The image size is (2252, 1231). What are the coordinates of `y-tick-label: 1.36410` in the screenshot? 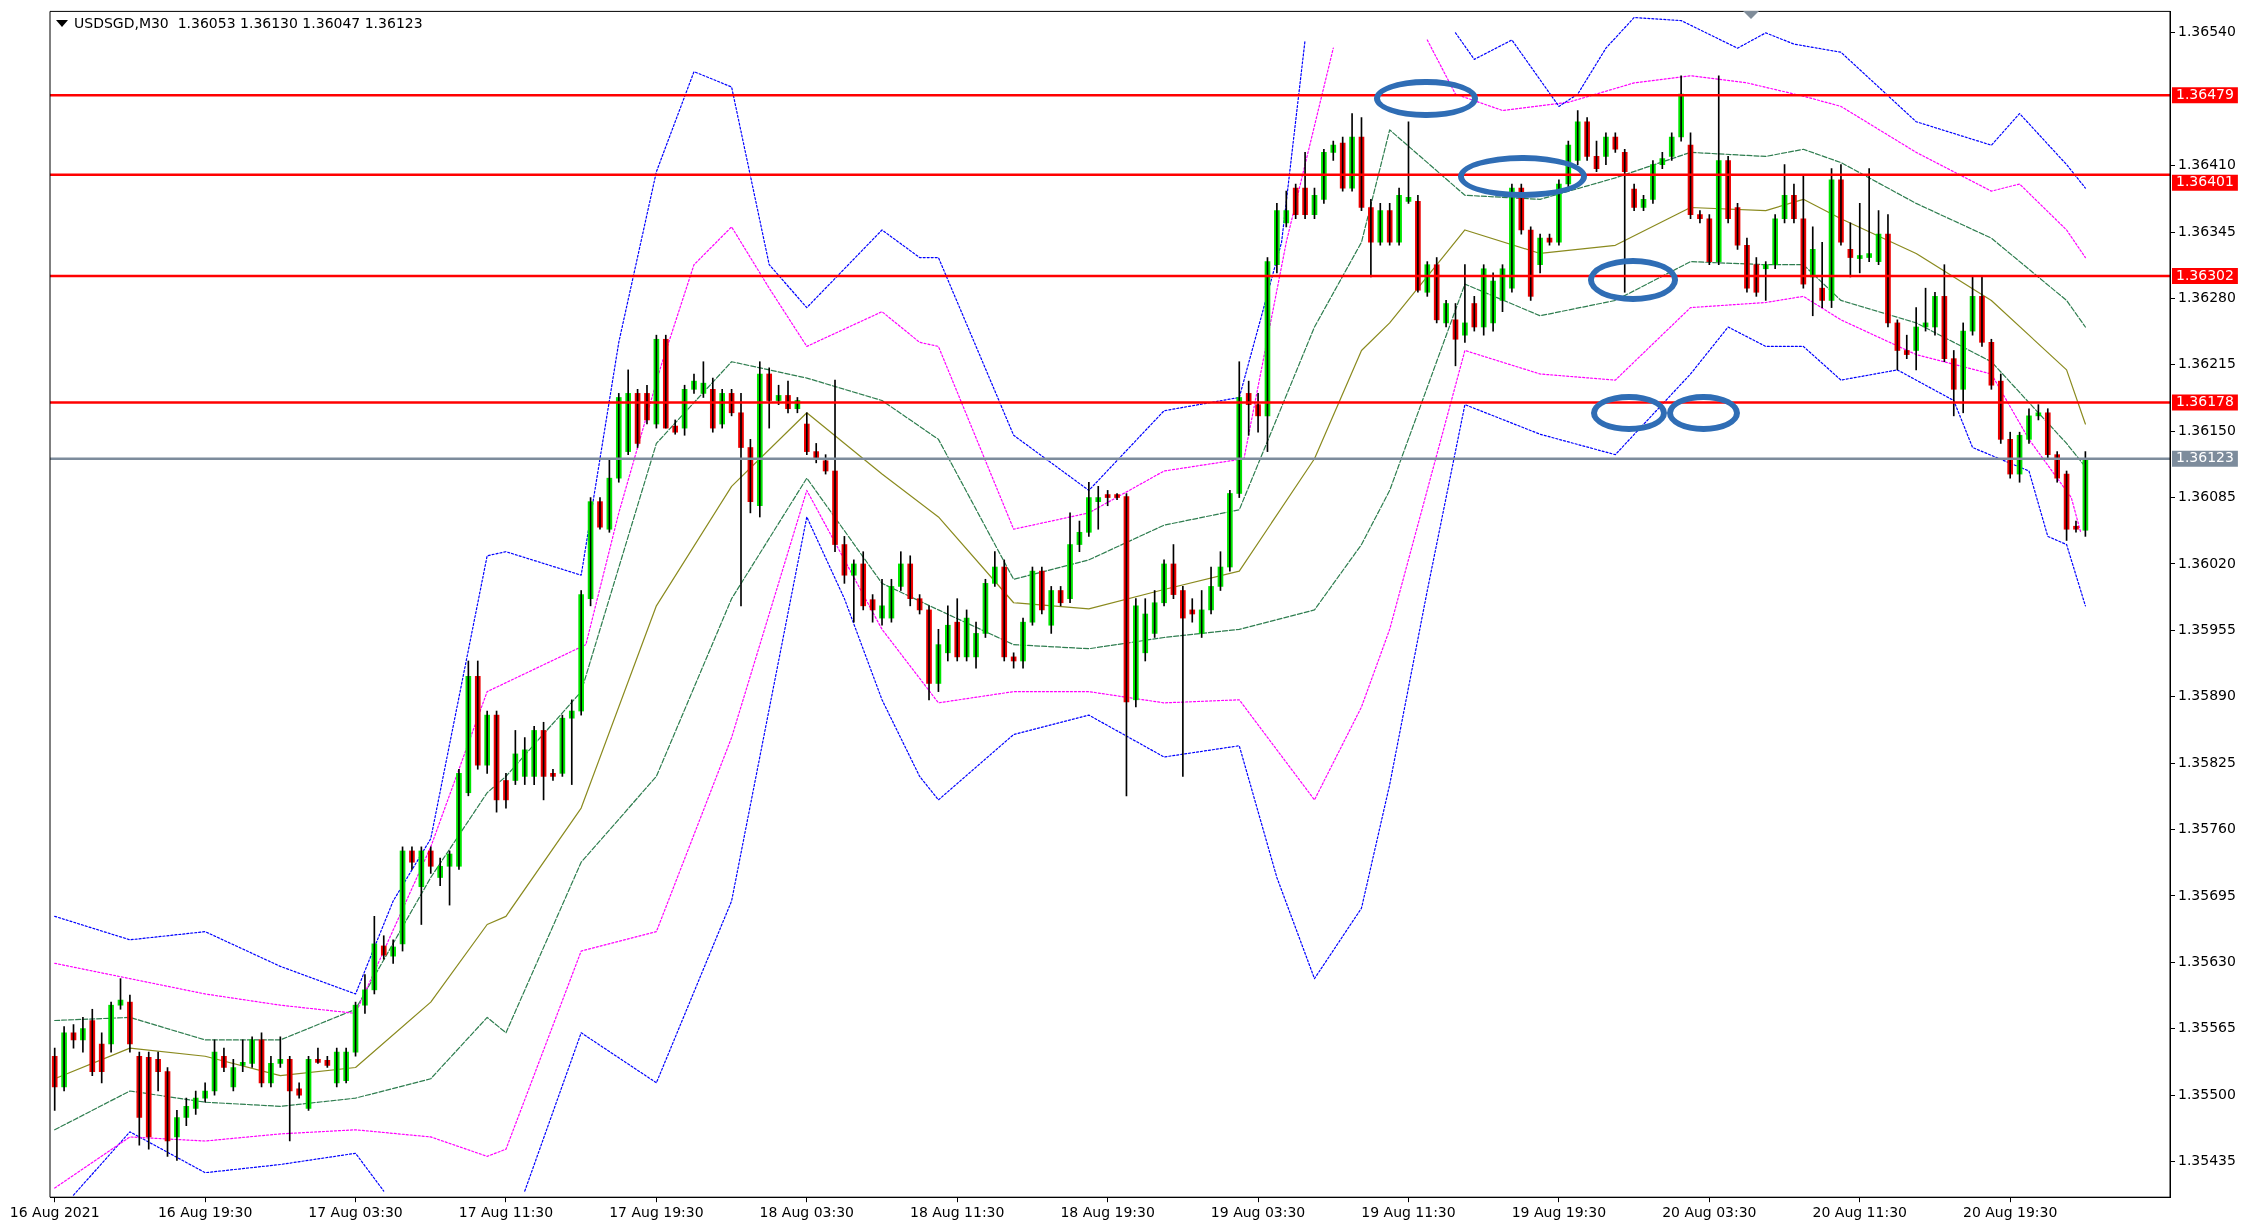 It's located at (2207, 164).